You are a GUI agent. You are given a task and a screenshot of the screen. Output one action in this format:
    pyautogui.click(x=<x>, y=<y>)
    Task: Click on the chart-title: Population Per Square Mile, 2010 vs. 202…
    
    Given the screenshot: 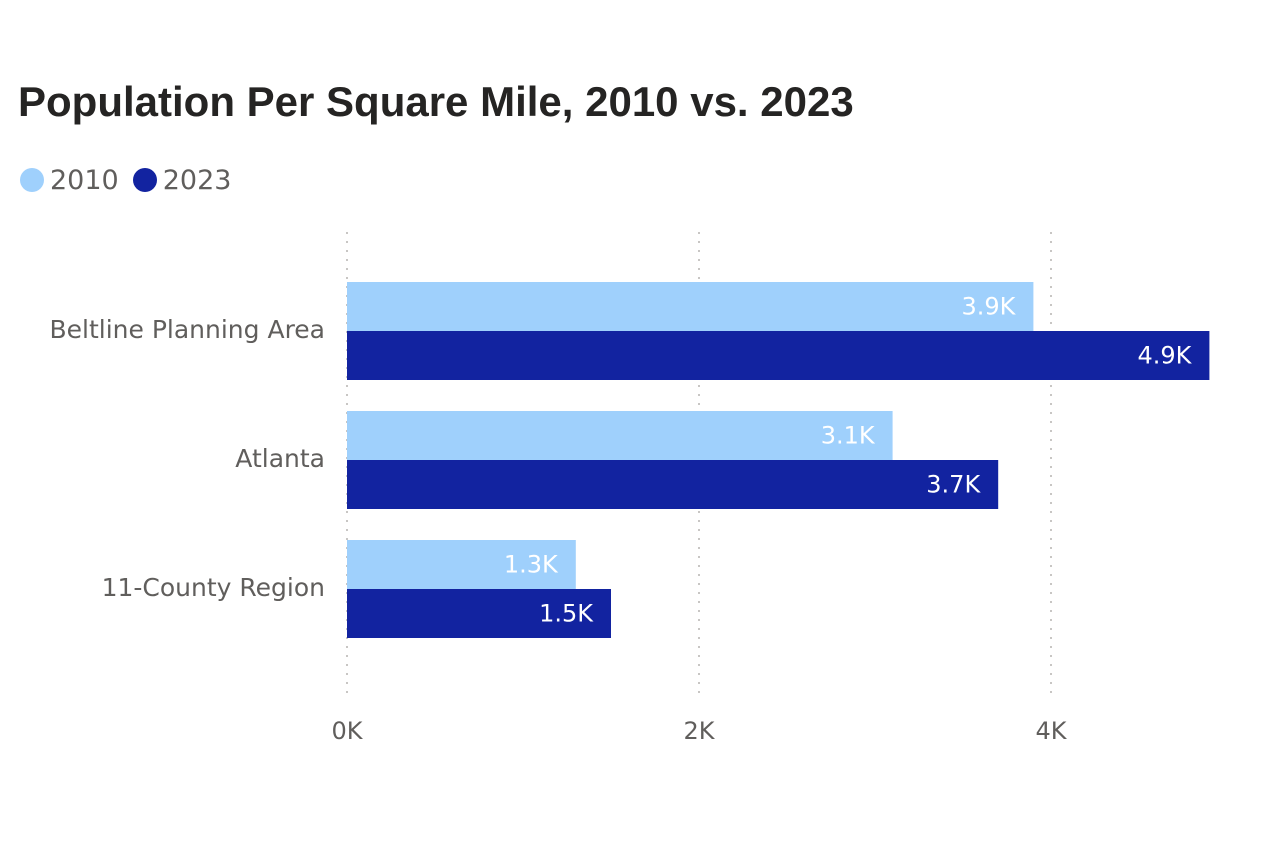 What is the action you would take?
    pyautogui.click(x=436, y=101)
    